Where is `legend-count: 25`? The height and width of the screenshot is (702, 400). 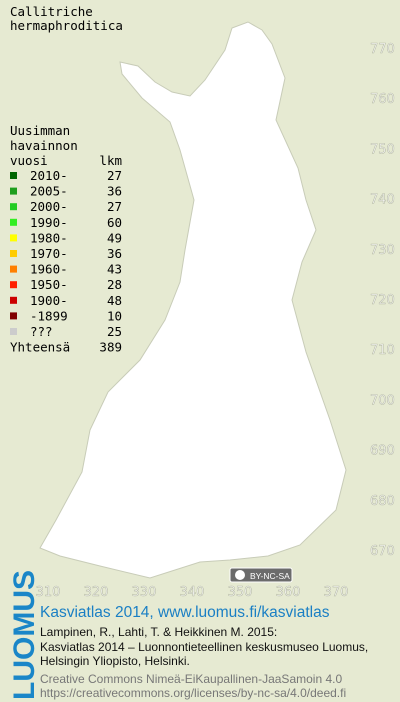
legend-count: 25 is located at coordinates (114, 331).